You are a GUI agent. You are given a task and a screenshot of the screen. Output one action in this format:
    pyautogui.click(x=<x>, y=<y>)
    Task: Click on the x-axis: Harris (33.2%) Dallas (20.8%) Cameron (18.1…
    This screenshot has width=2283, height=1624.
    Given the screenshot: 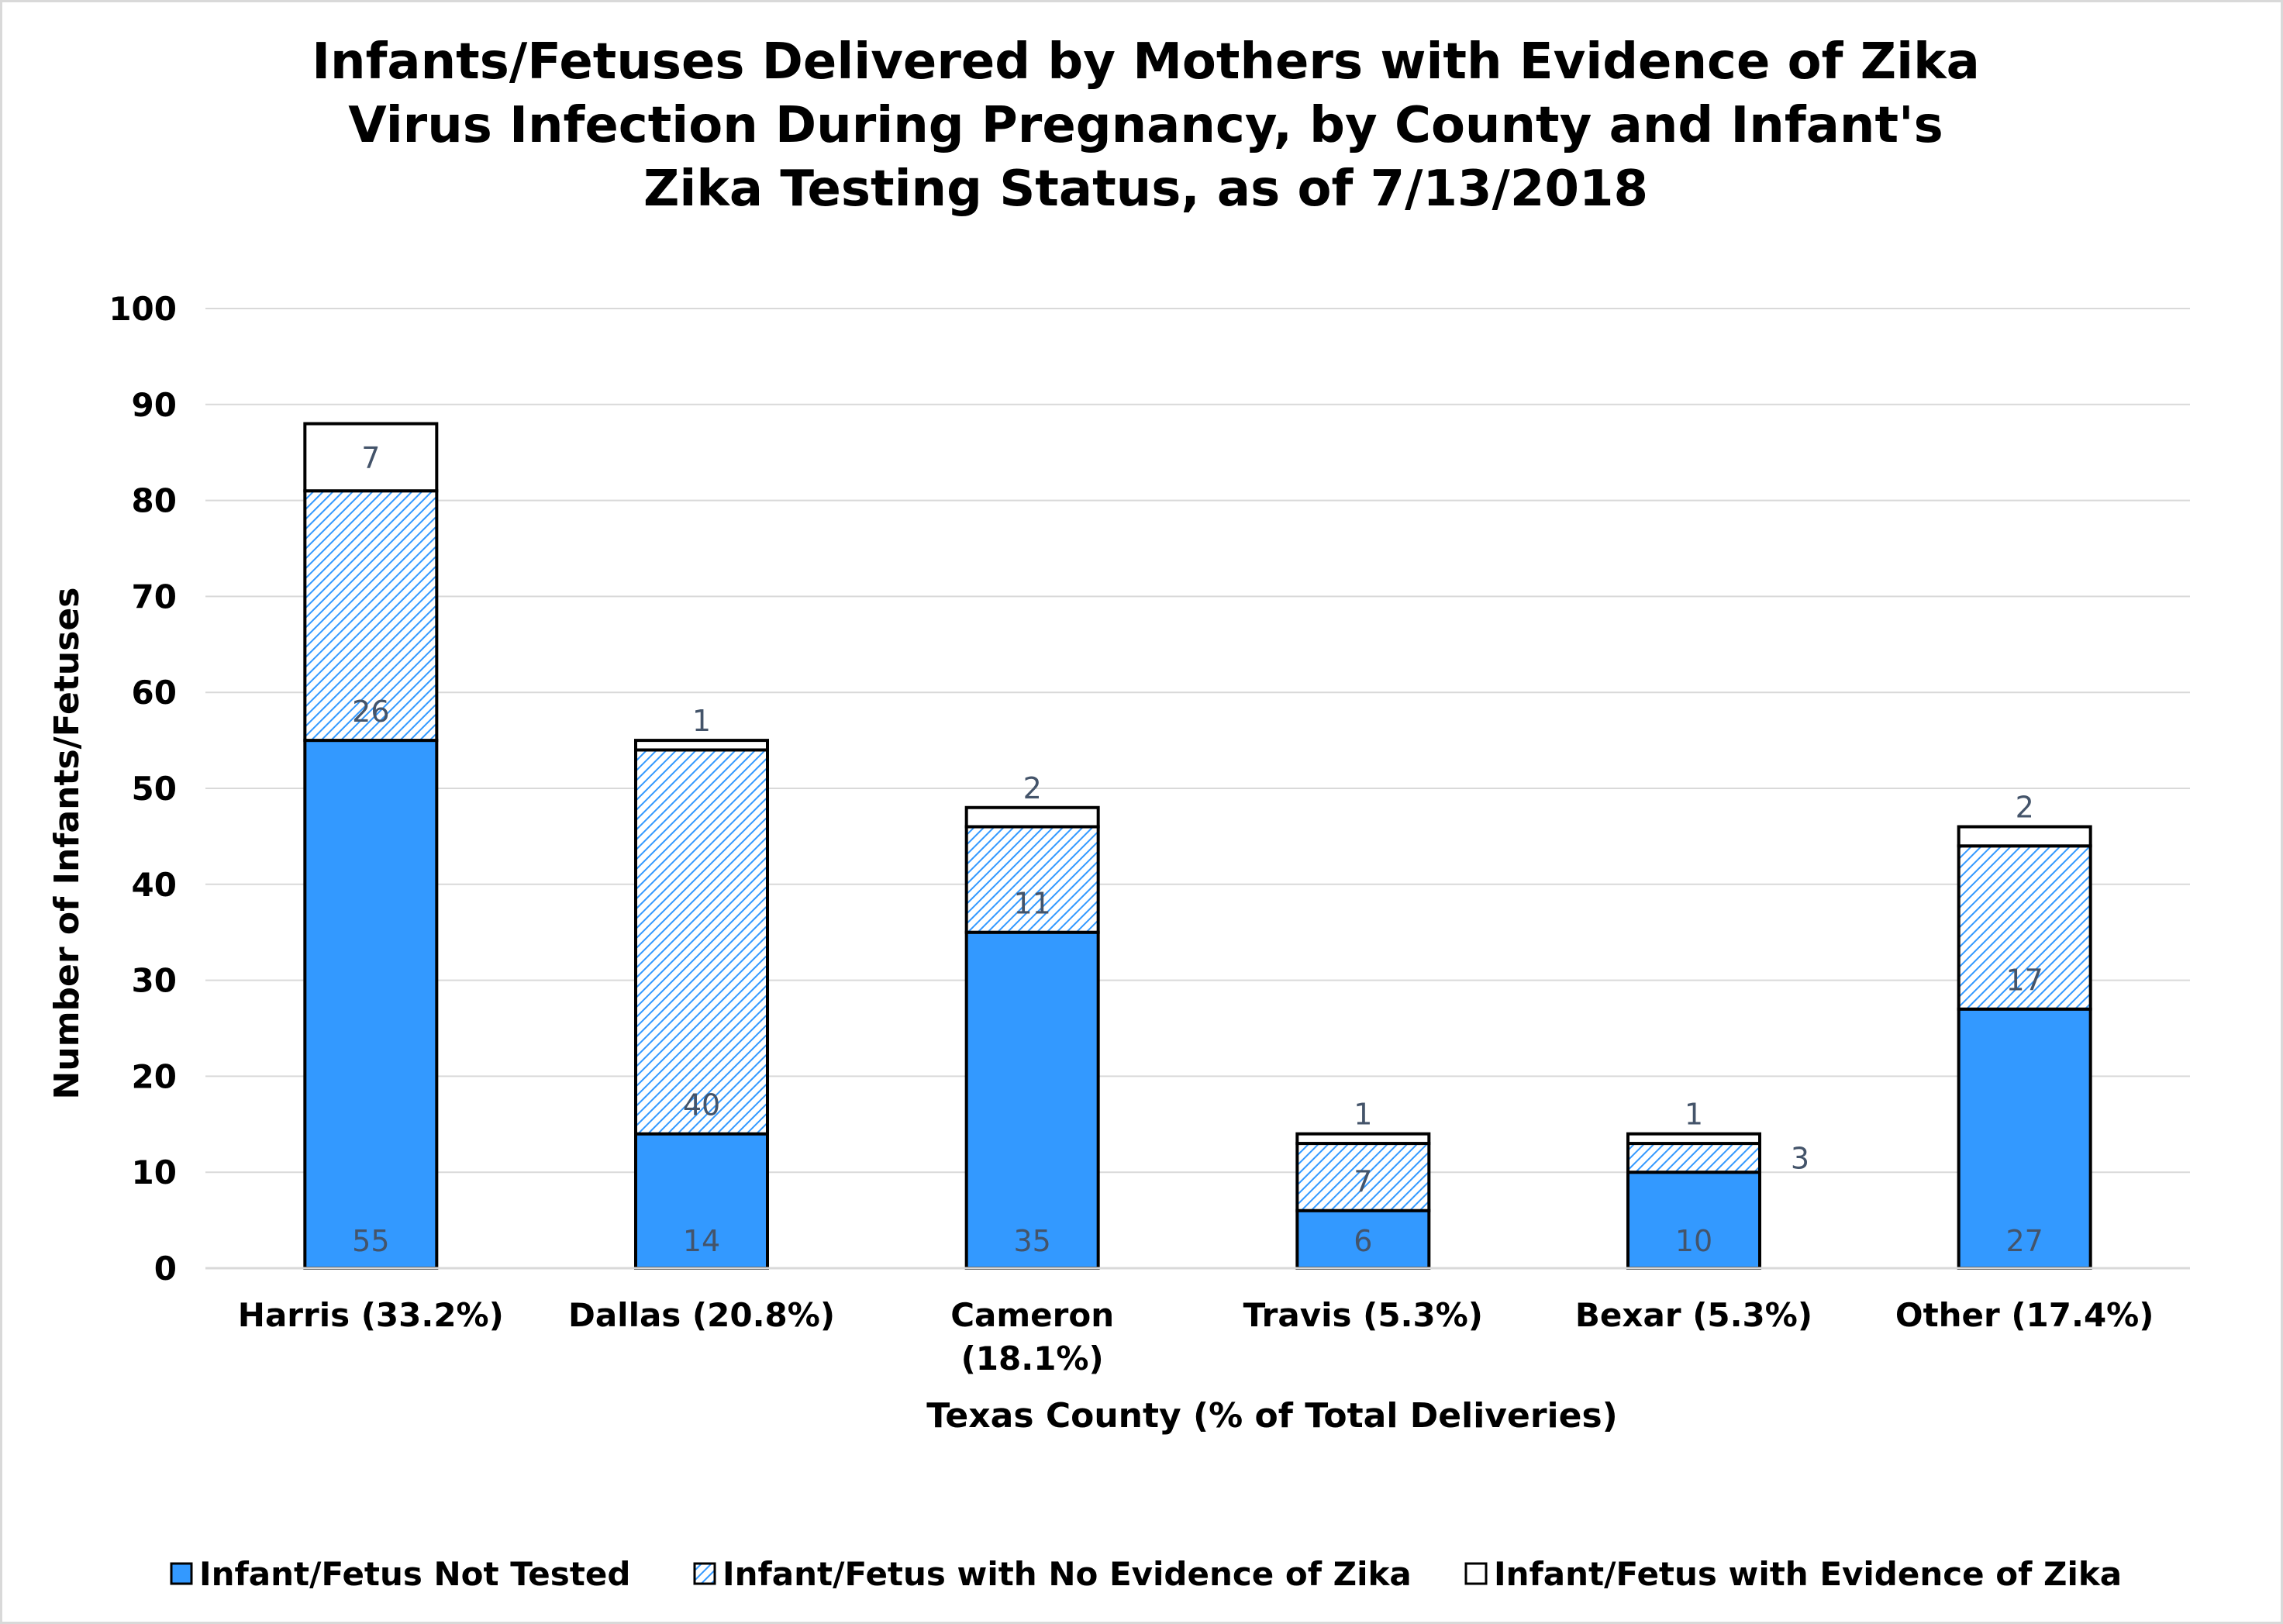 What is the action you would take?
    pyautogui.click(x=1197, y=1322)
    